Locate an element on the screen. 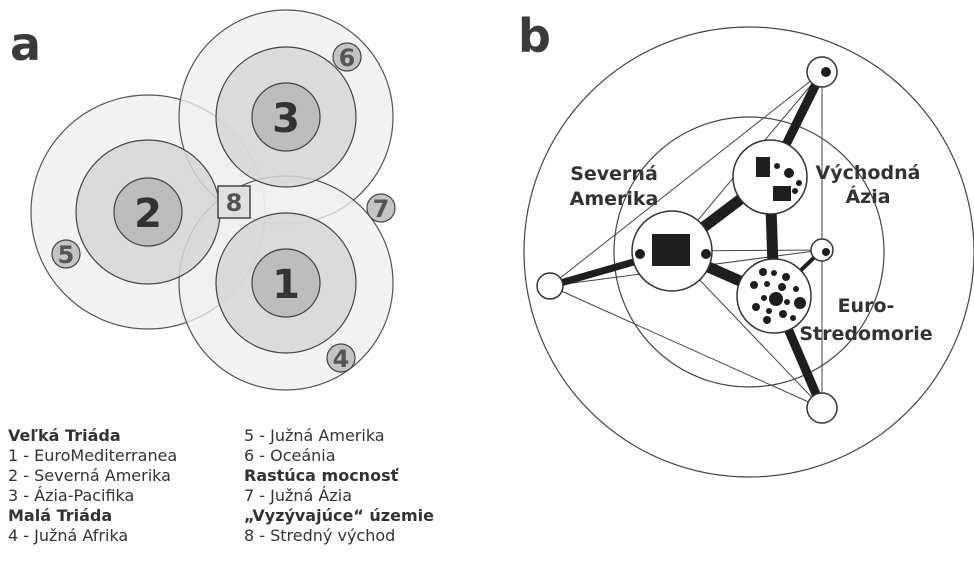  label-euro-med-line1: Euro- is located at coordinates (866, 306).